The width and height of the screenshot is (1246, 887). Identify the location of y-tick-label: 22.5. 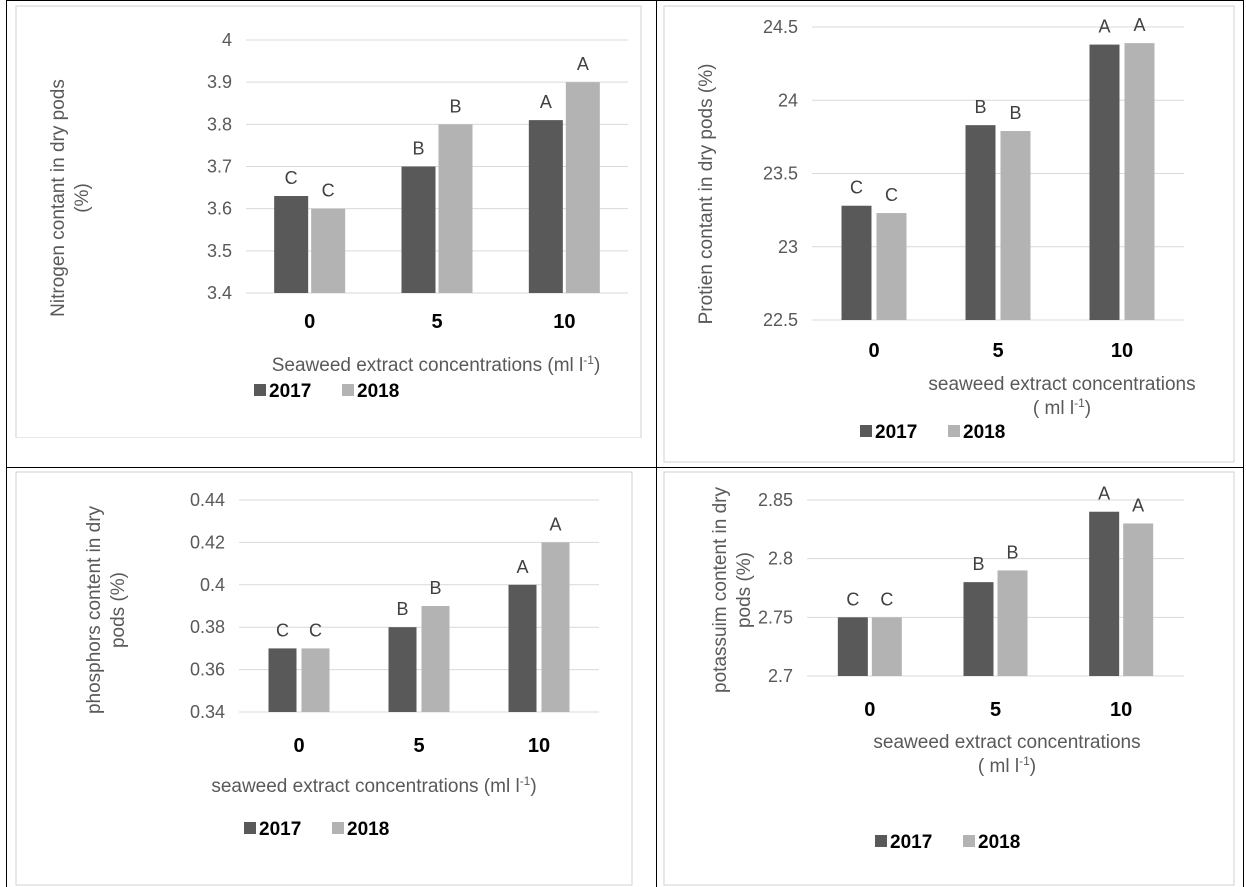
(780, 320).